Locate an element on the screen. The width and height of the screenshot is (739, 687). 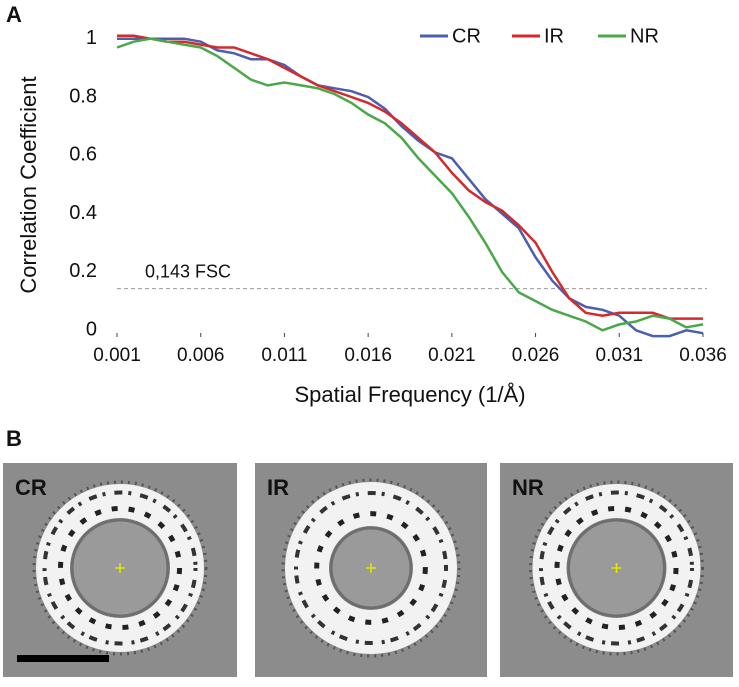
y-tick-label: 0.8 is located at coordinates (83, 96).